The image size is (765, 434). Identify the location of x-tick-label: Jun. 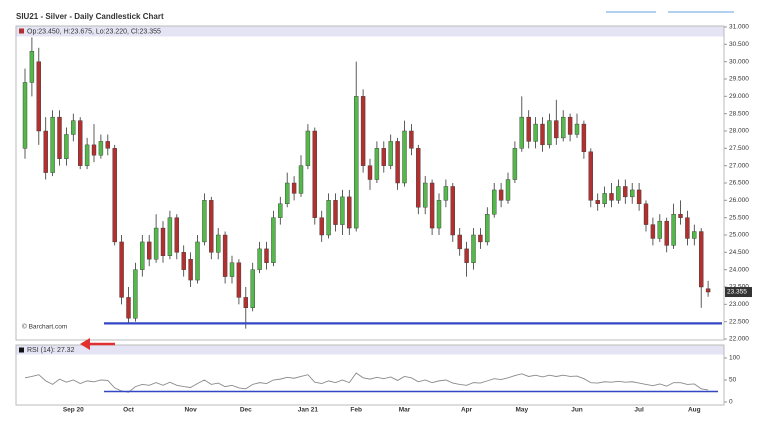
(577, 410).